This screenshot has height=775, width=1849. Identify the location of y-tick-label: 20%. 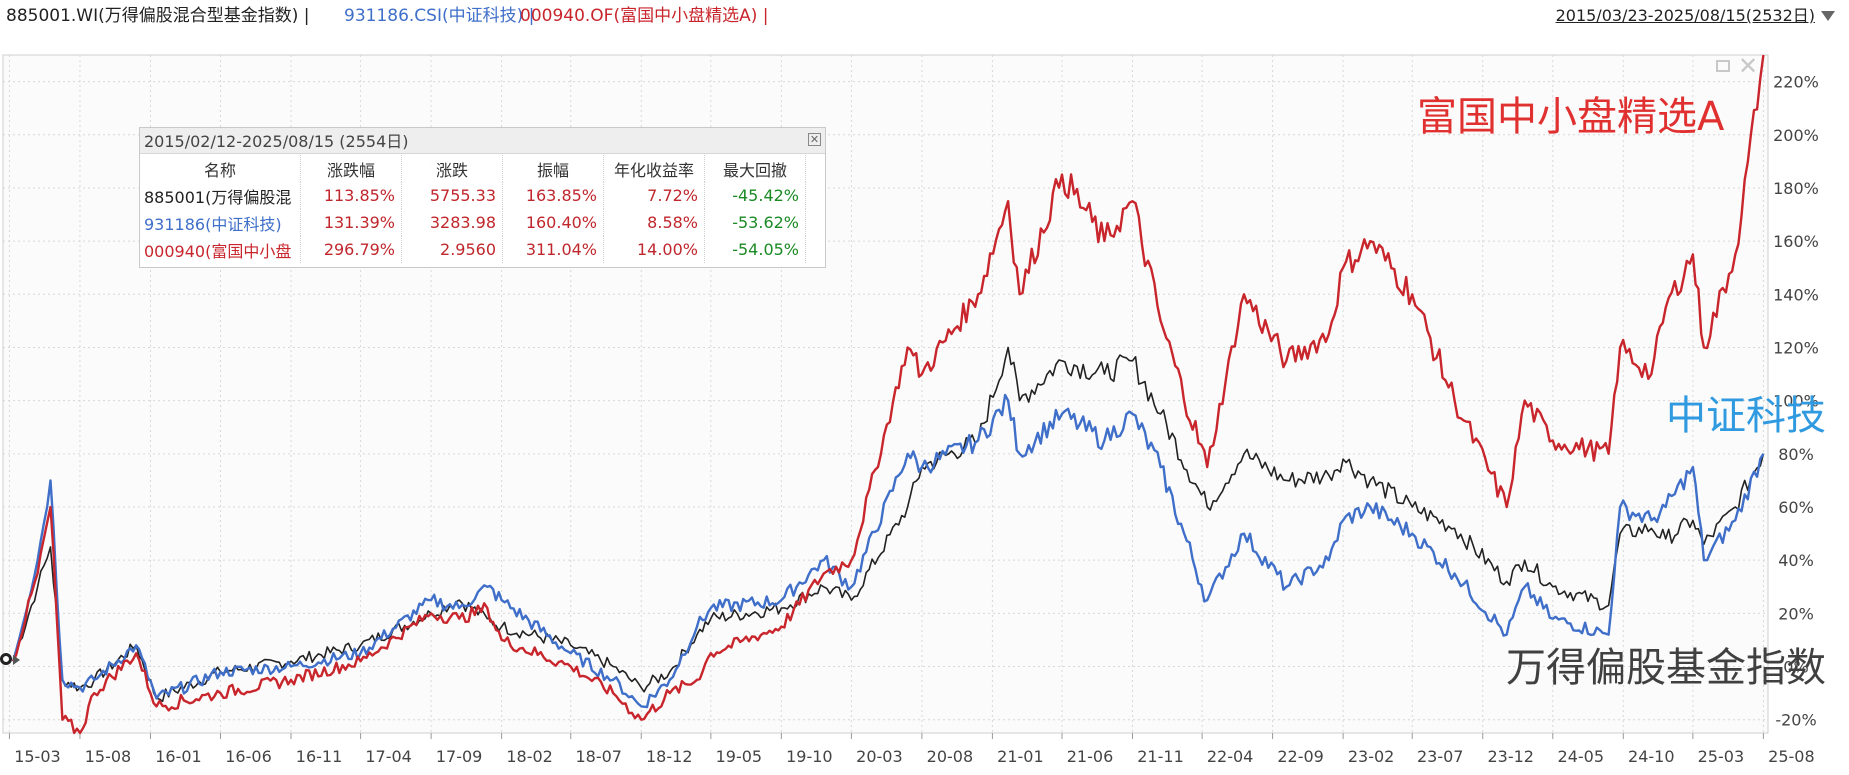
(1796, 613).